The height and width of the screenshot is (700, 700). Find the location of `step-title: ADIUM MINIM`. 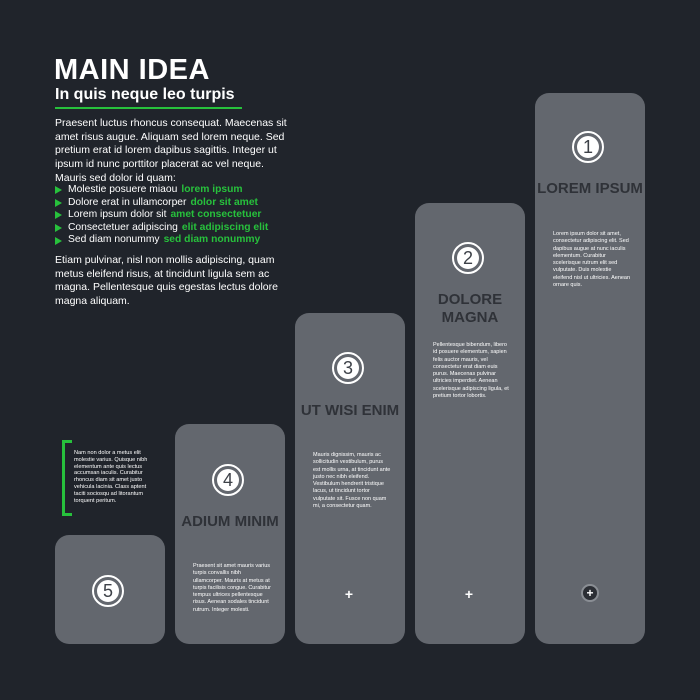

step-title: ADIUM MINIM is located at coordinates (230, 521).